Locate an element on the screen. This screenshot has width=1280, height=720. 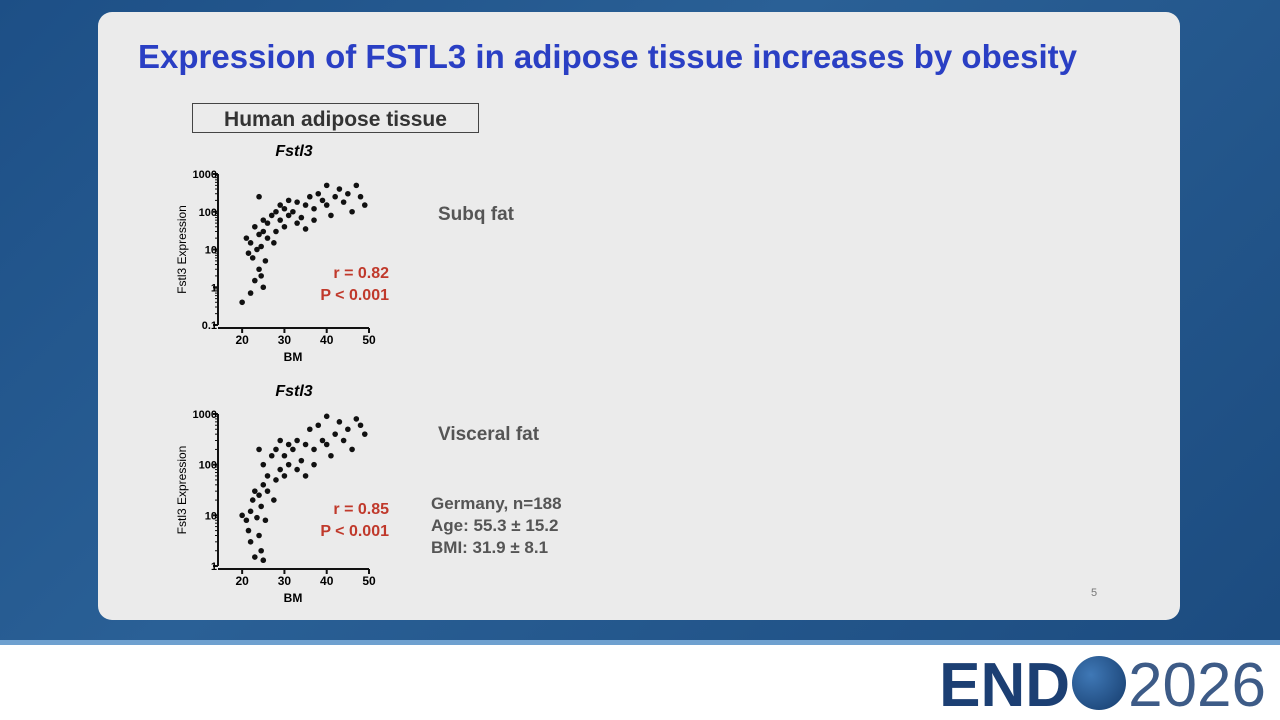
footer: END 2026 is located at coordinates (640, 680).